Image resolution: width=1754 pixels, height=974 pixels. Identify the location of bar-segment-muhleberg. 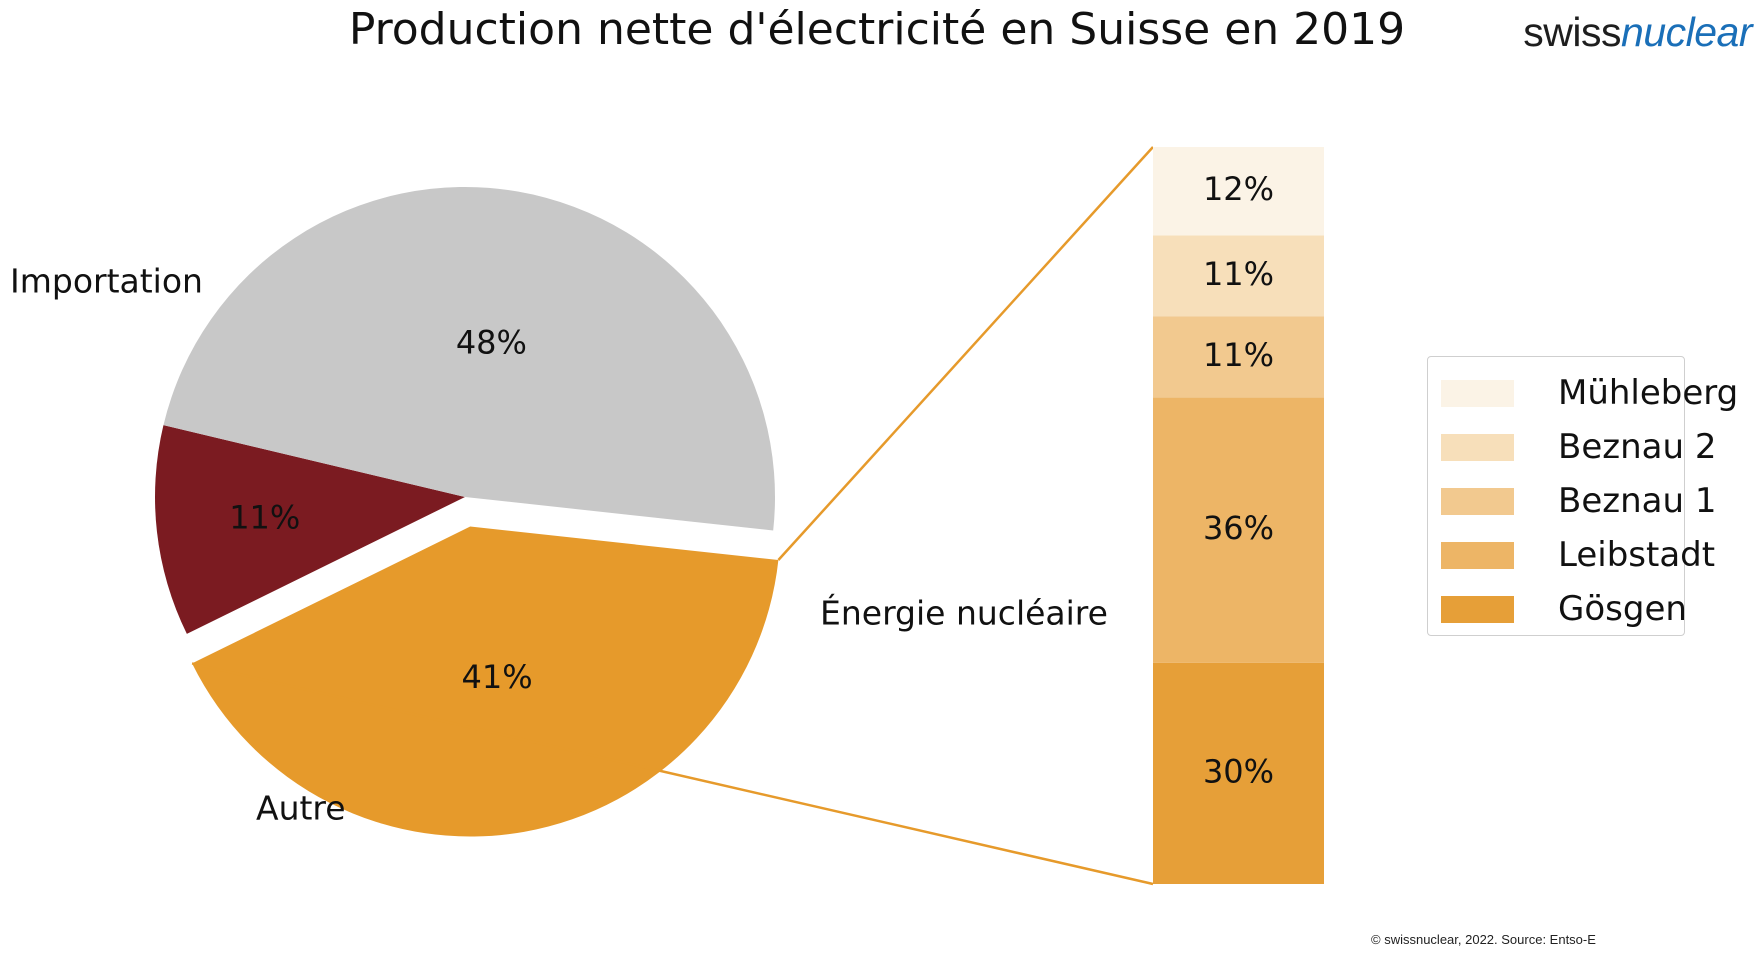
(1238, 191).